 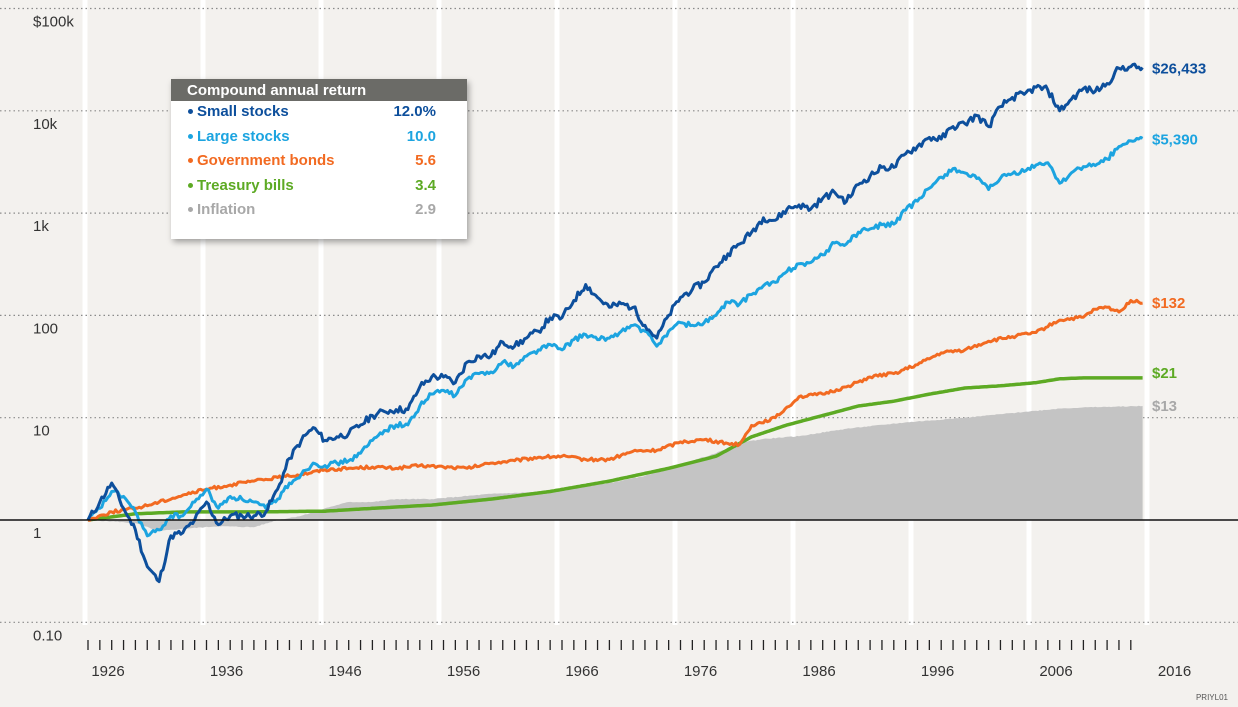 What do you see at coordinates (1164, 373) in the screenshot?
I see `end-label-treasury-bills: $21` at bounding box center [1164, 373].